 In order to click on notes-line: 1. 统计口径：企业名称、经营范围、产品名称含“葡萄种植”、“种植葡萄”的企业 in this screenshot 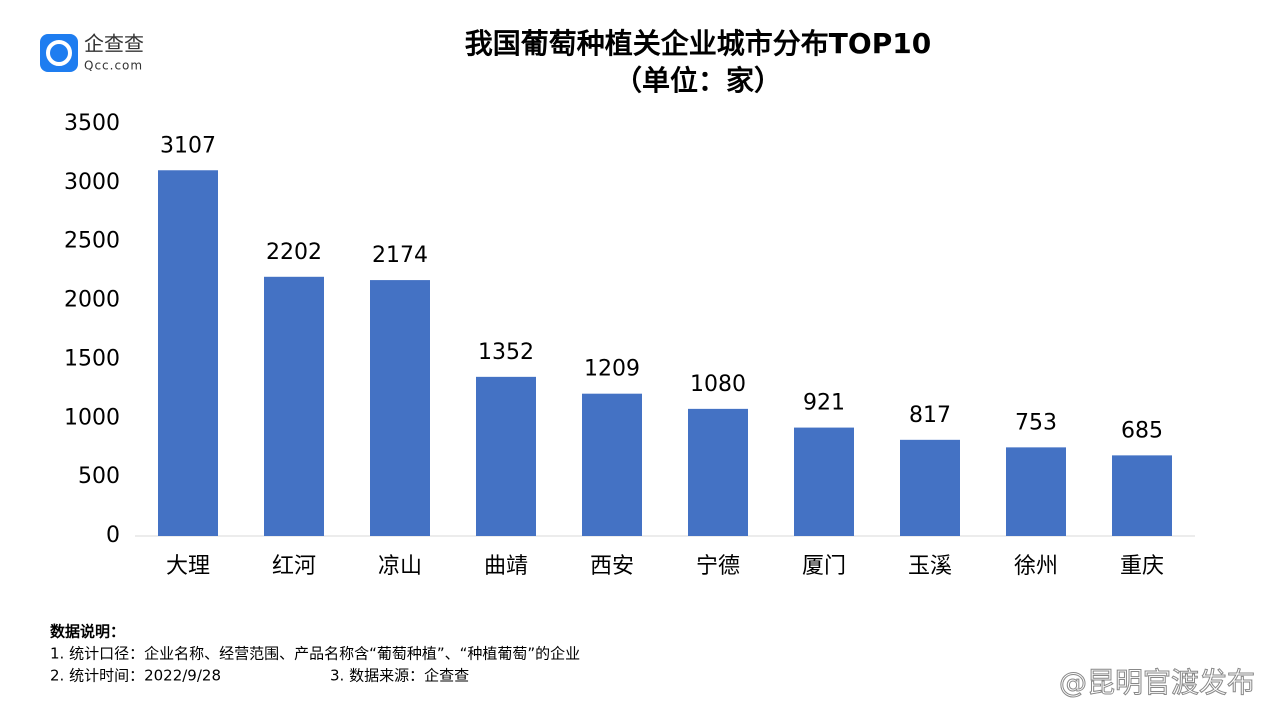, I will do `click(315, 654)`.